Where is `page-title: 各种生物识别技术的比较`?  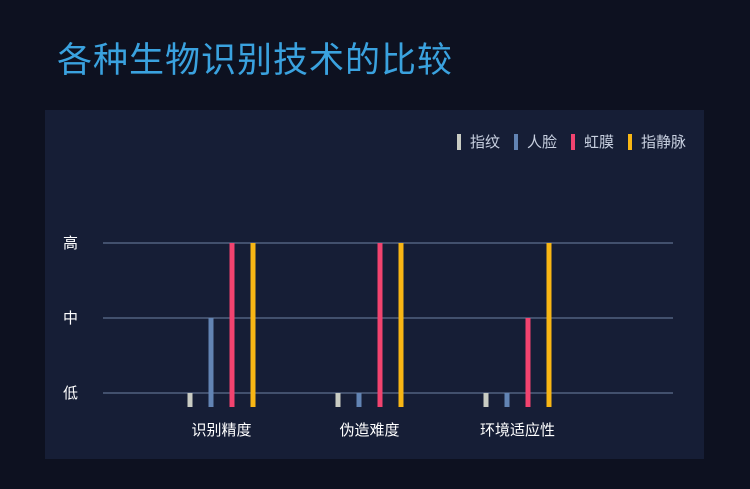
page-title: 各种生物识别技术的比较 is located at coordinates (255, 61).